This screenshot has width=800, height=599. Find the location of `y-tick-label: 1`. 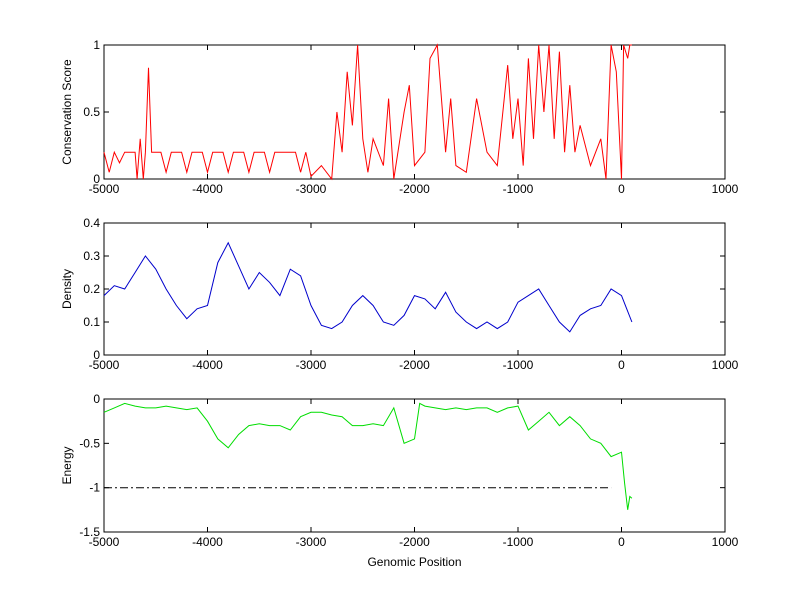

y-tick-label: 1 is located at coordinates (96, 45).